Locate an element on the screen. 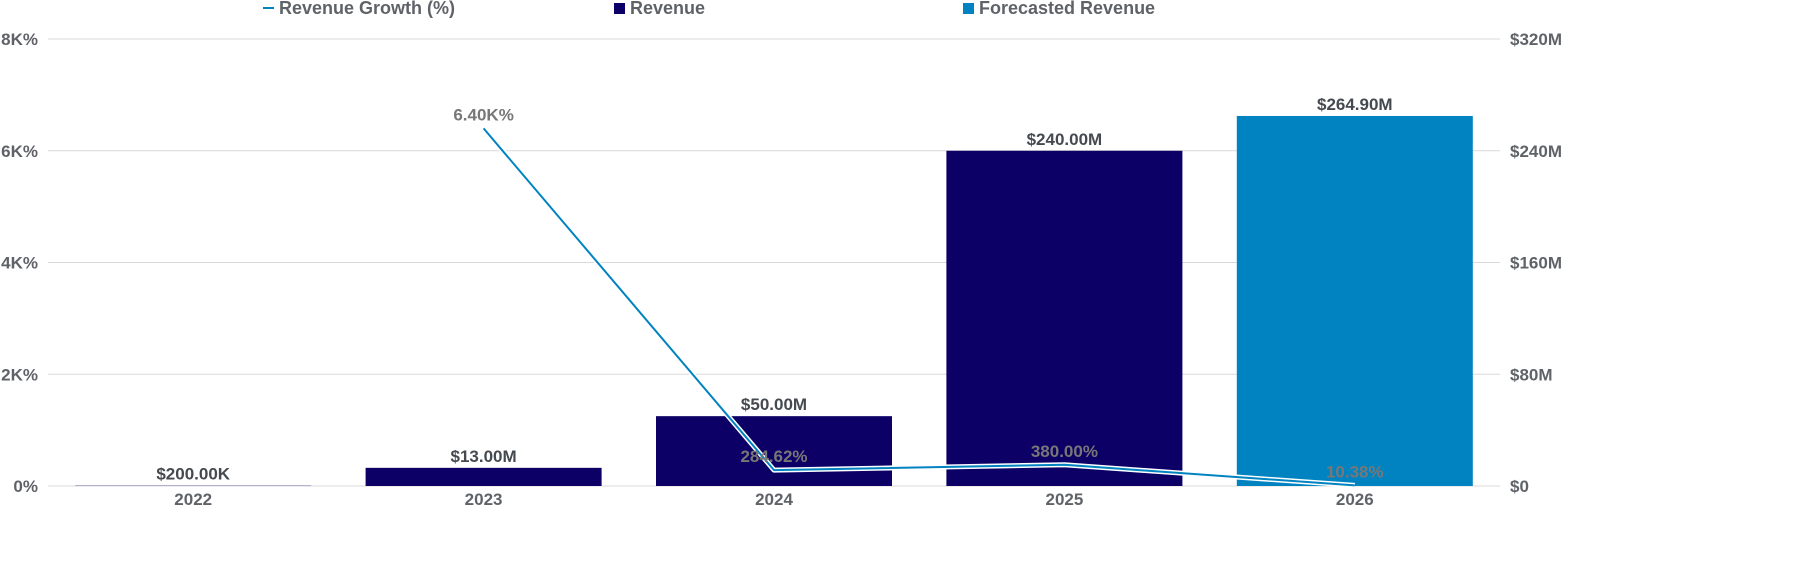 The height and width of the screenshot is (585, 1801). line-data-label: 10.38% is located at coordinates (1355, 471).